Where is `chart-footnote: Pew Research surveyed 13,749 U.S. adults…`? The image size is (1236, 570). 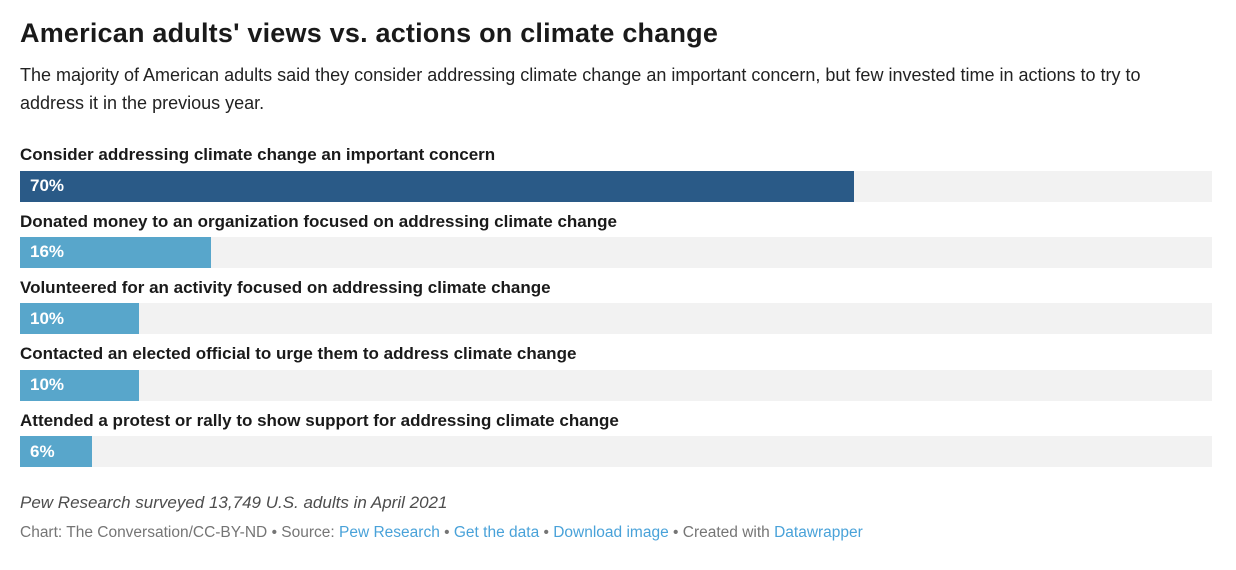 chart-footnote: Pew Research surveyed 13,749 U.S. adults… is located at coordinates (234, 503).